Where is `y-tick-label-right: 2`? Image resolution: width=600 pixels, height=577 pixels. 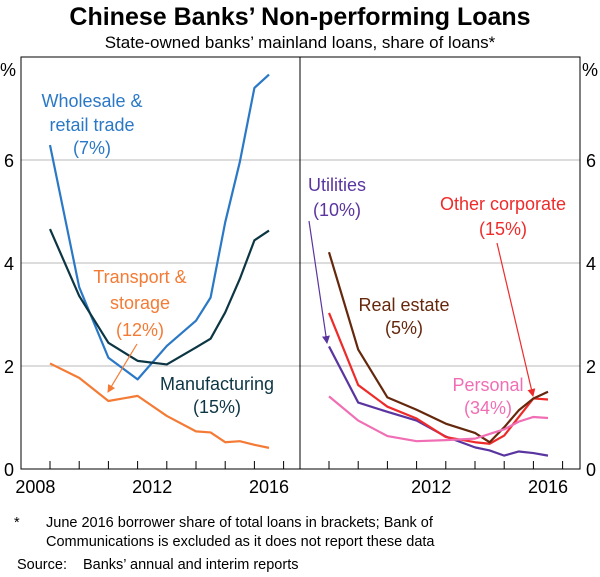 y-tick-label-right: 2 is located at coordinates (591, 367).